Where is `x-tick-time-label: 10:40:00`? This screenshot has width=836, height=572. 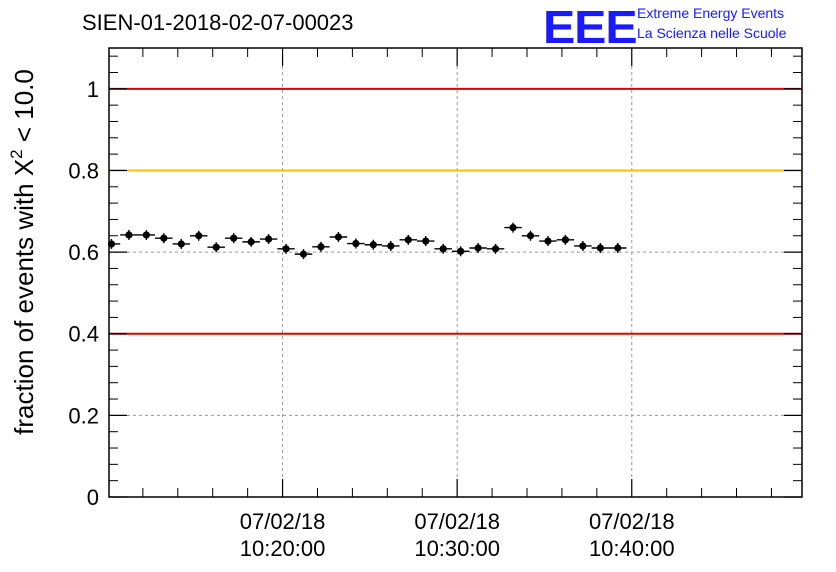
x-tick-time-label: 10:40:00 is located at coordinates (632, 548).